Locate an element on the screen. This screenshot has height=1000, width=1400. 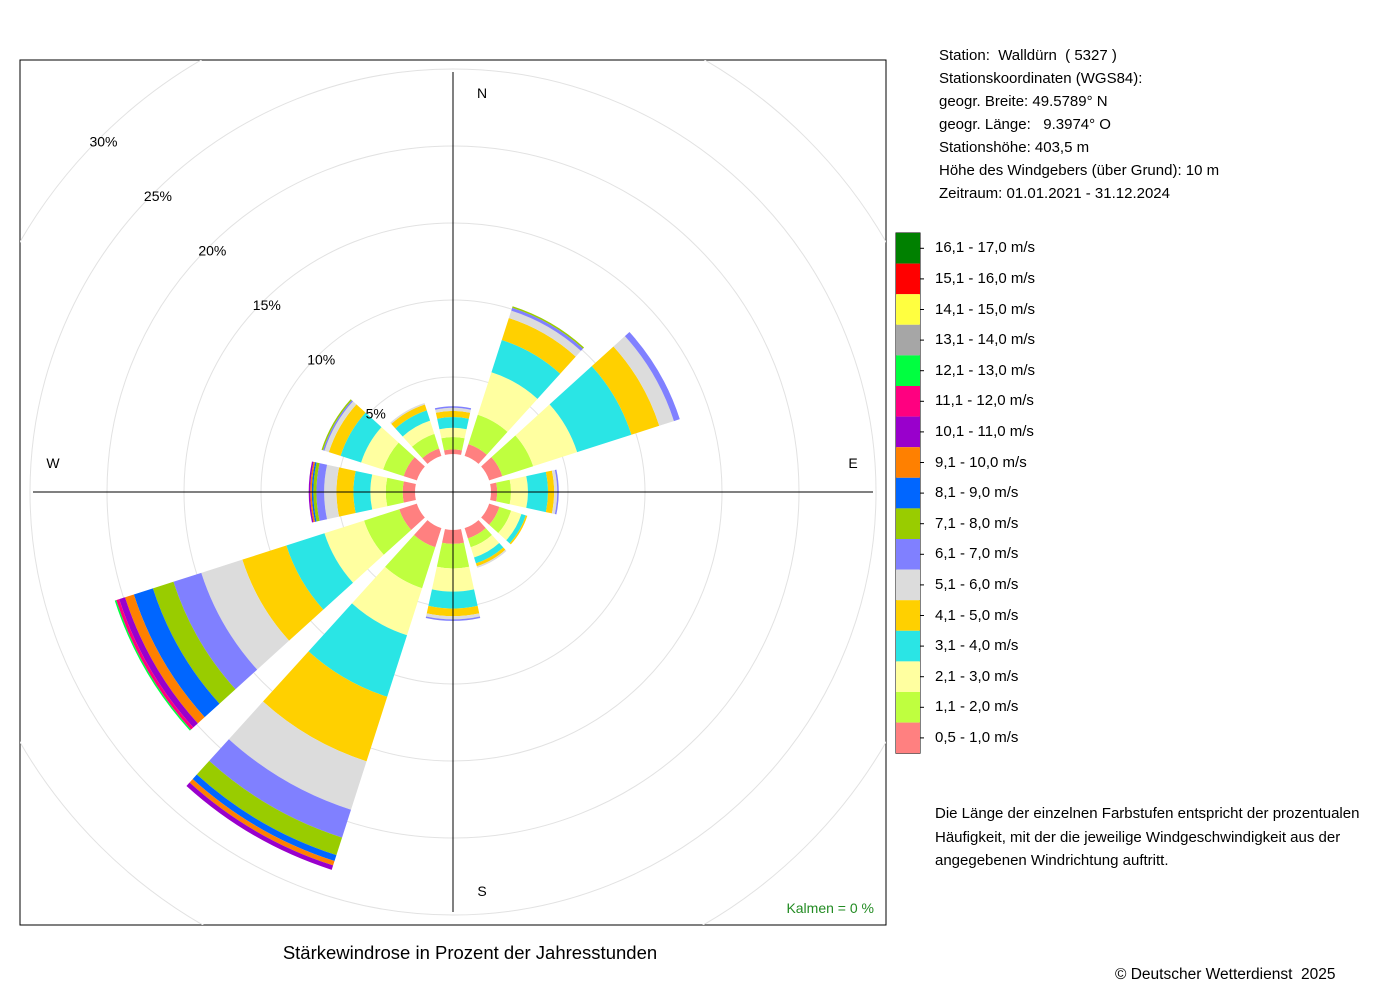
station-elevation: Stationshöhe: 403,5 m is located at coordinates (1014, 147).